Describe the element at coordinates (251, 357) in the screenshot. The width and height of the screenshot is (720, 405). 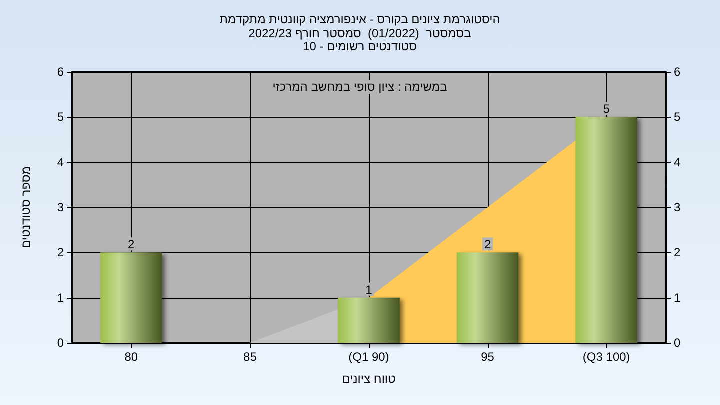
I see `x-tick-label: 85` at that location.